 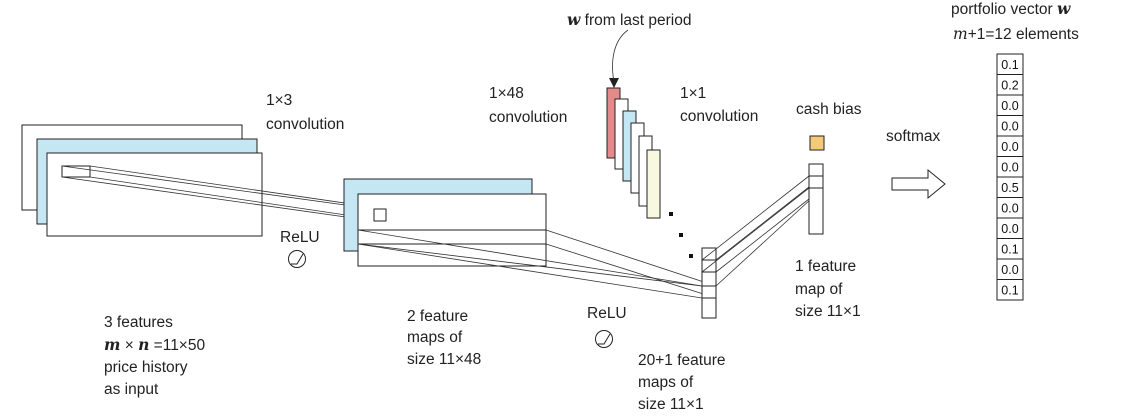 I want to click on w-last-period-symbol: w, so click(x=574, y=19).